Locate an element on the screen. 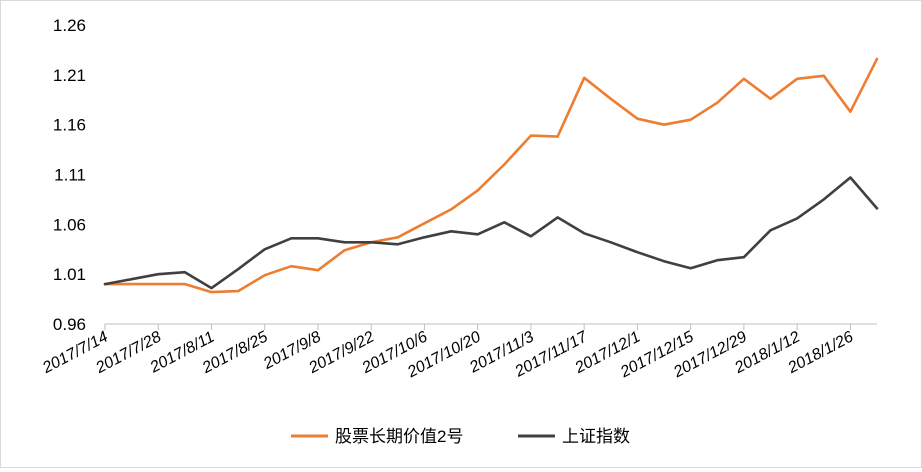  legend-label-1: 上证指数 is located at coordinates (596, 436).